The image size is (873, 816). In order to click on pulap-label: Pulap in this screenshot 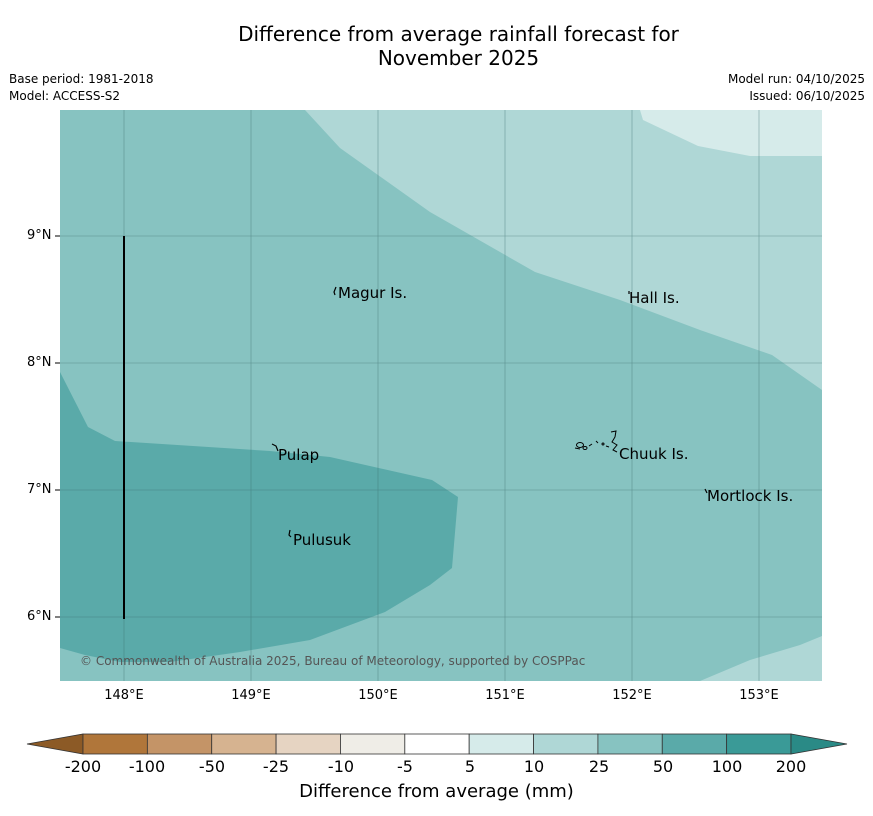, I will do `click(298, 455)`.